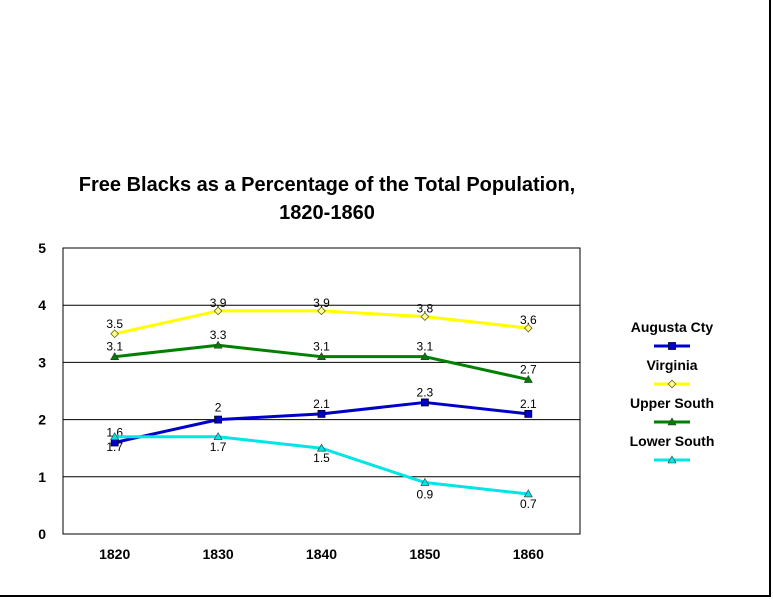  Describe the element at coordinates (218, 408) in the screenshot. I see `data-label: 2` at that location.